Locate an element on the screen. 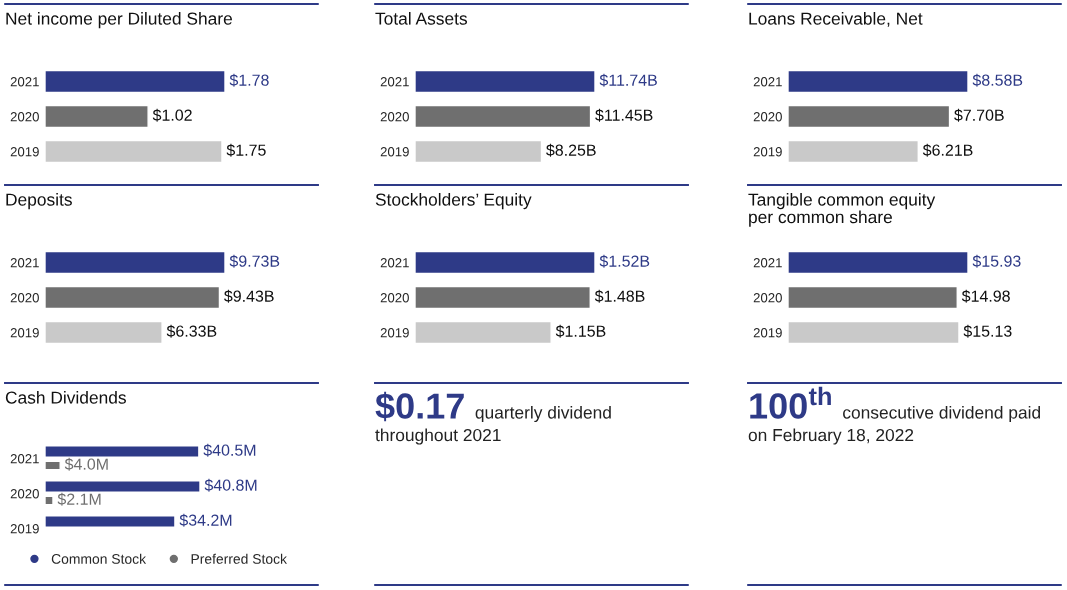 The width and height of the screenshot is (1067, 590). chart-title: Loans Receivable, Net is located at coordinates (836, 19).